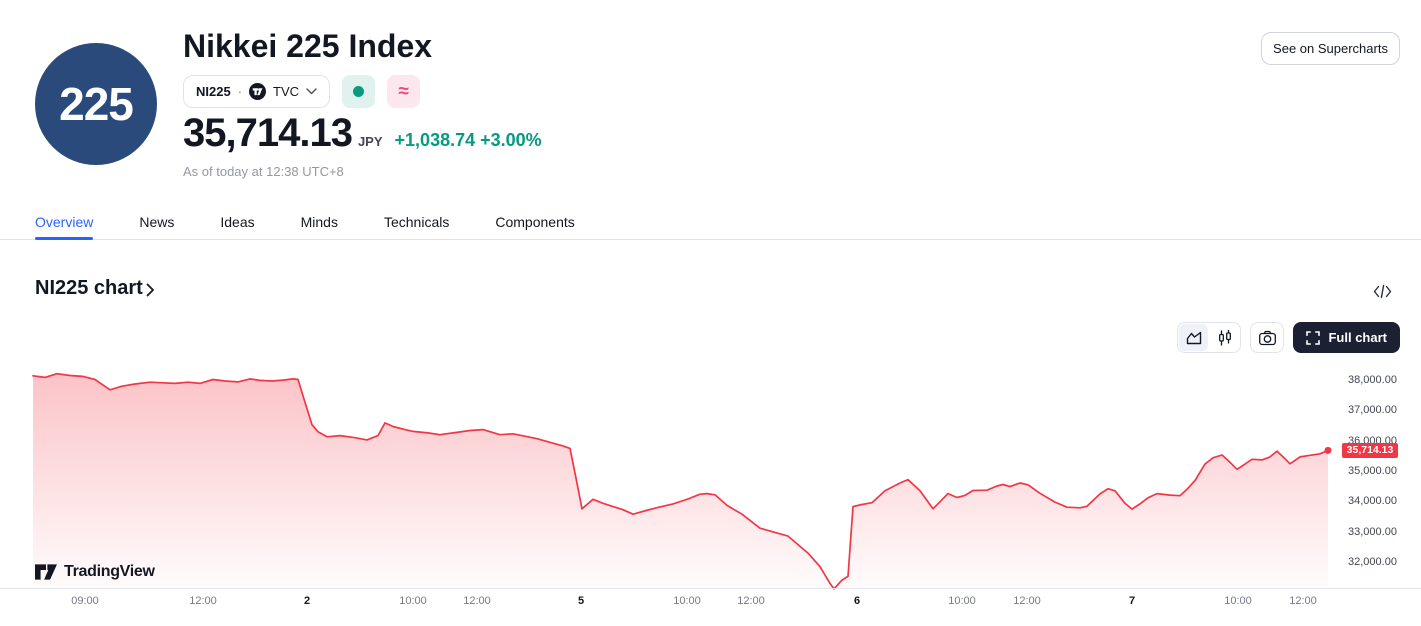 The width and height of the screenshot is (1421, 626). Describe the element at coordinates (319, 221) in the screenshot. I see `tab-minds: Minds` at that location.